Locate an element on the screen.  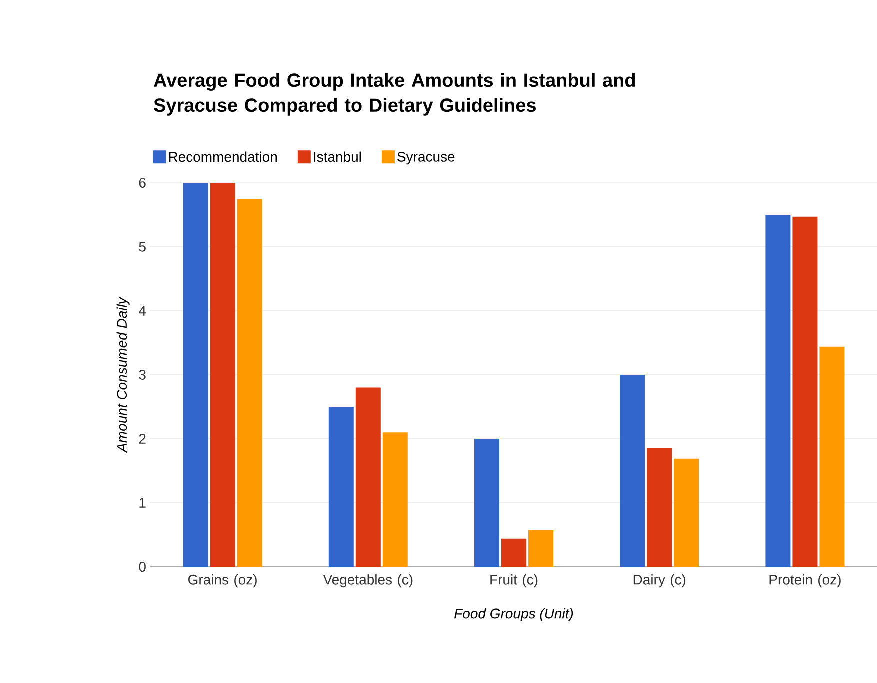
y-tick-label: 0 is located at coordinates (142, 567).